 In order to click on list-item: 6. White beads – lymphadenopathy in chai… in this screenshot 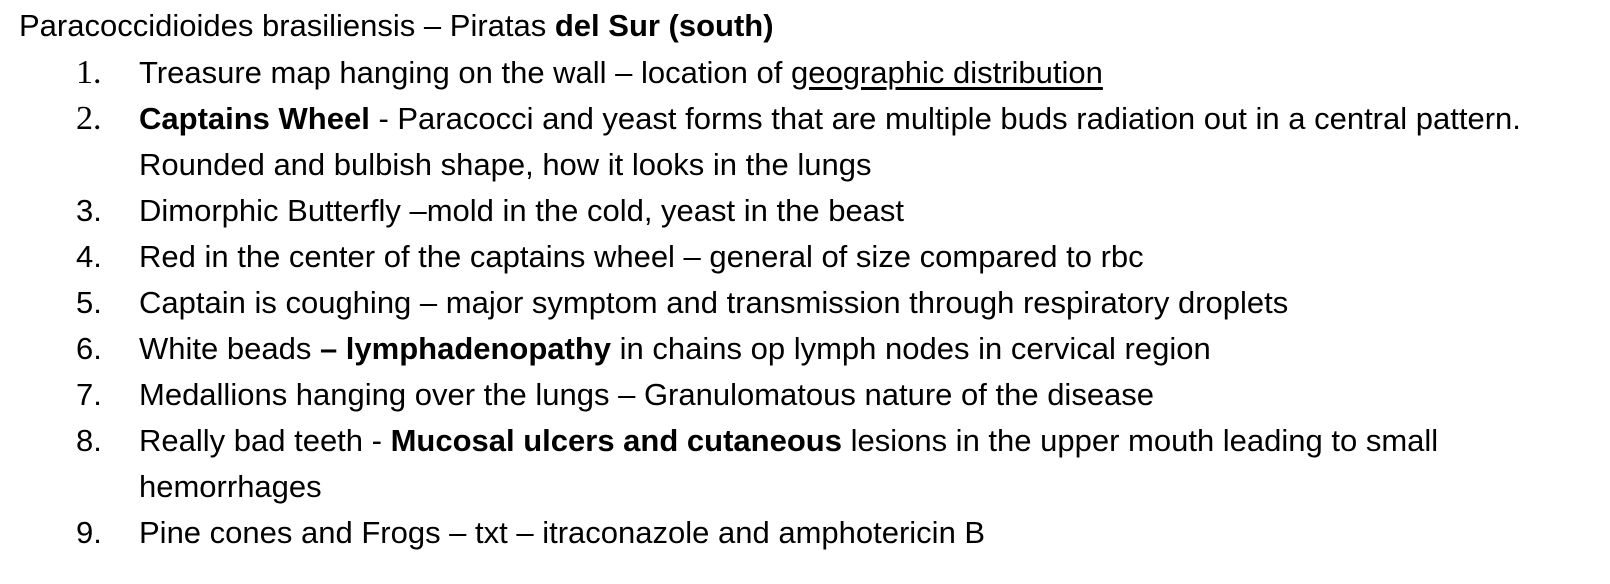, I will do `click(805, 349)`.